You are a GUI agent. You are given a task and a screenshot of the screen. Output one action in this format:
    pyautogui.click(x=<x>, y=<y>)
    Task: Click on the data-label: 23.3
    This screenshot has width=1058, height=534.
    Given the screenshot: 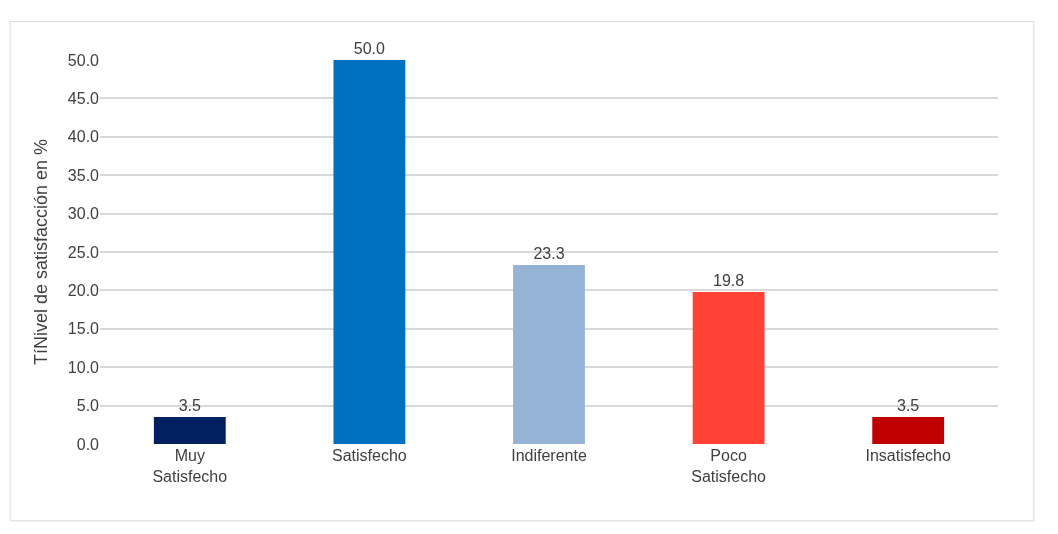 What is the action you would take?
    pyautogui.click(x=549, y=254)
    